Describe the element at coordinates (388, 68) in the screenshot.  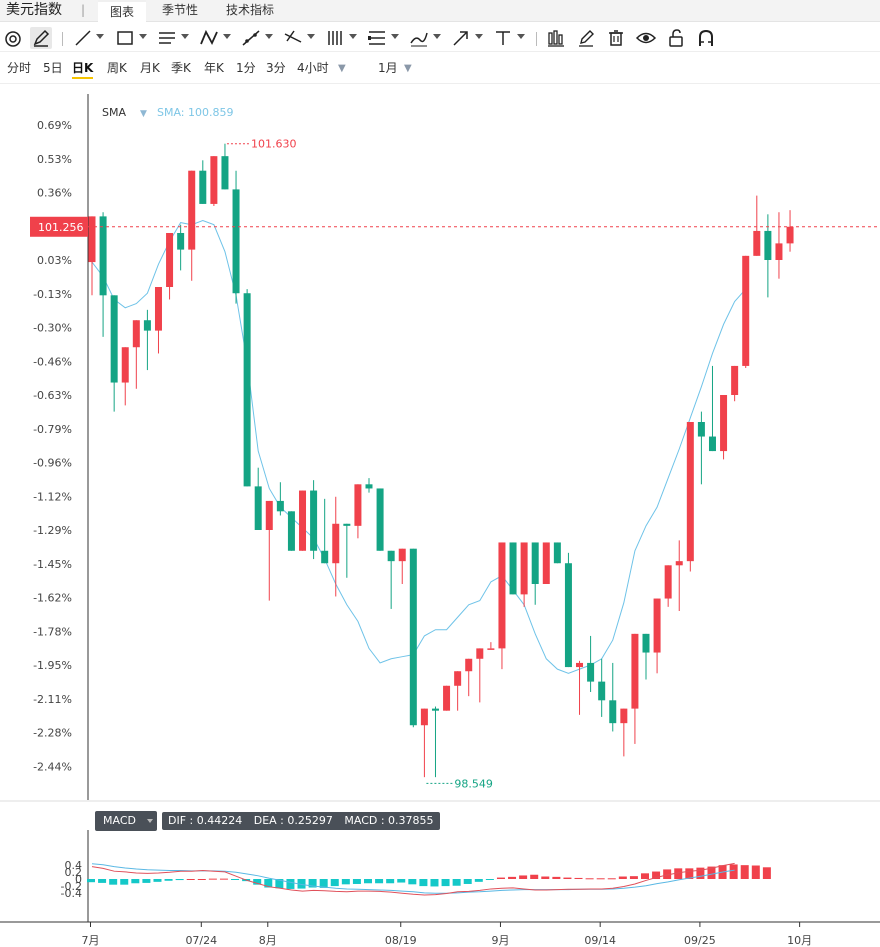
I see `range-select: 1月` at that location.